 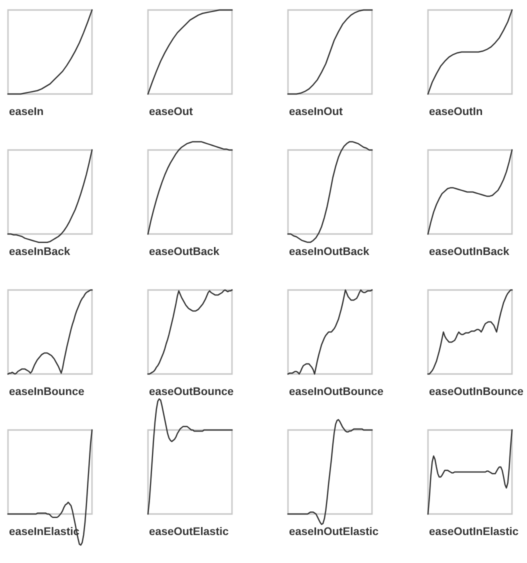 I want to click on x-axis-title: easeOut, so click(x=171, y=111).